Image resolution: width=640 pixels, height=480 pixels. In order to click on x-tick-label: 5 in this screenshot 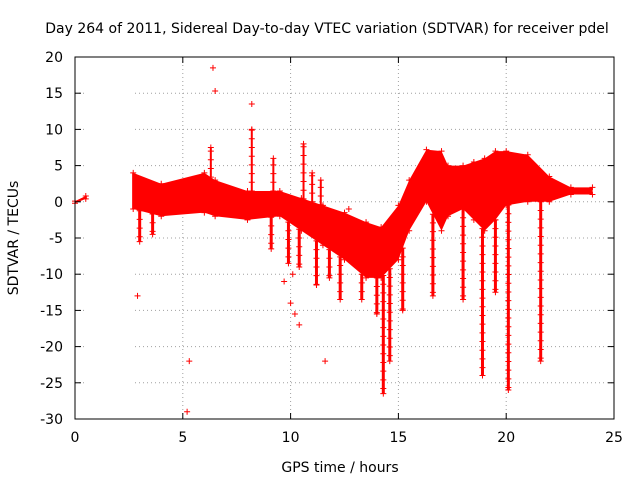, I will do `click(182, 438)`.